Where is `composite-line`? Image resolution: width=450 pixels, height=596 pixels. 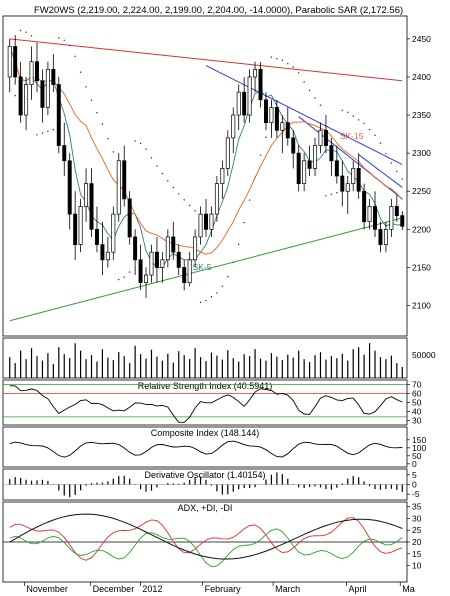
composite-line is located at coordinates (206, 449).